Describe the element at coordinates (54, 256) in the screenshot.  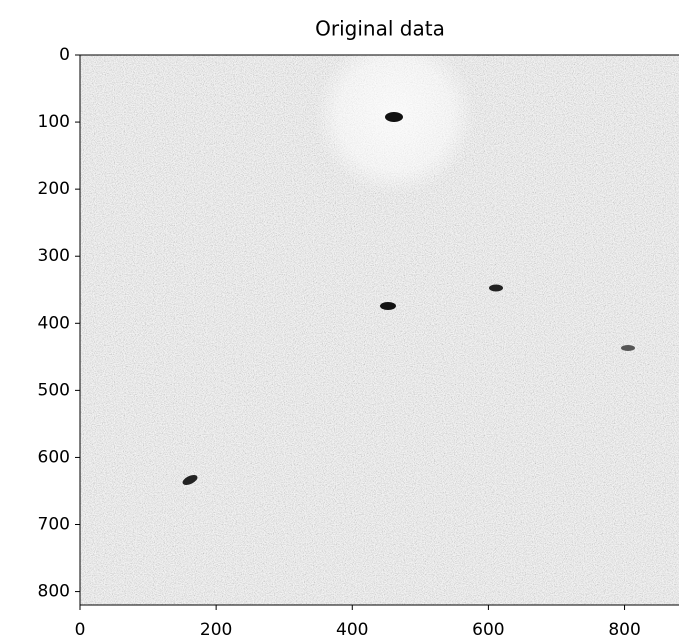
I see `y-tick-label: 300` at that location.